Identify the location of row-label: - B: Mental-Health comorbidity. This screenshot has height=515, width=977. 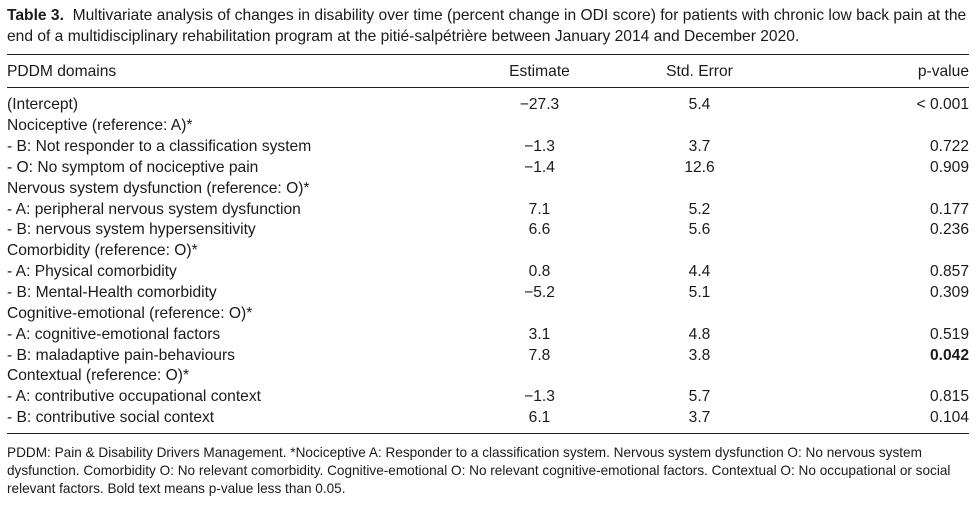
(112, 293).